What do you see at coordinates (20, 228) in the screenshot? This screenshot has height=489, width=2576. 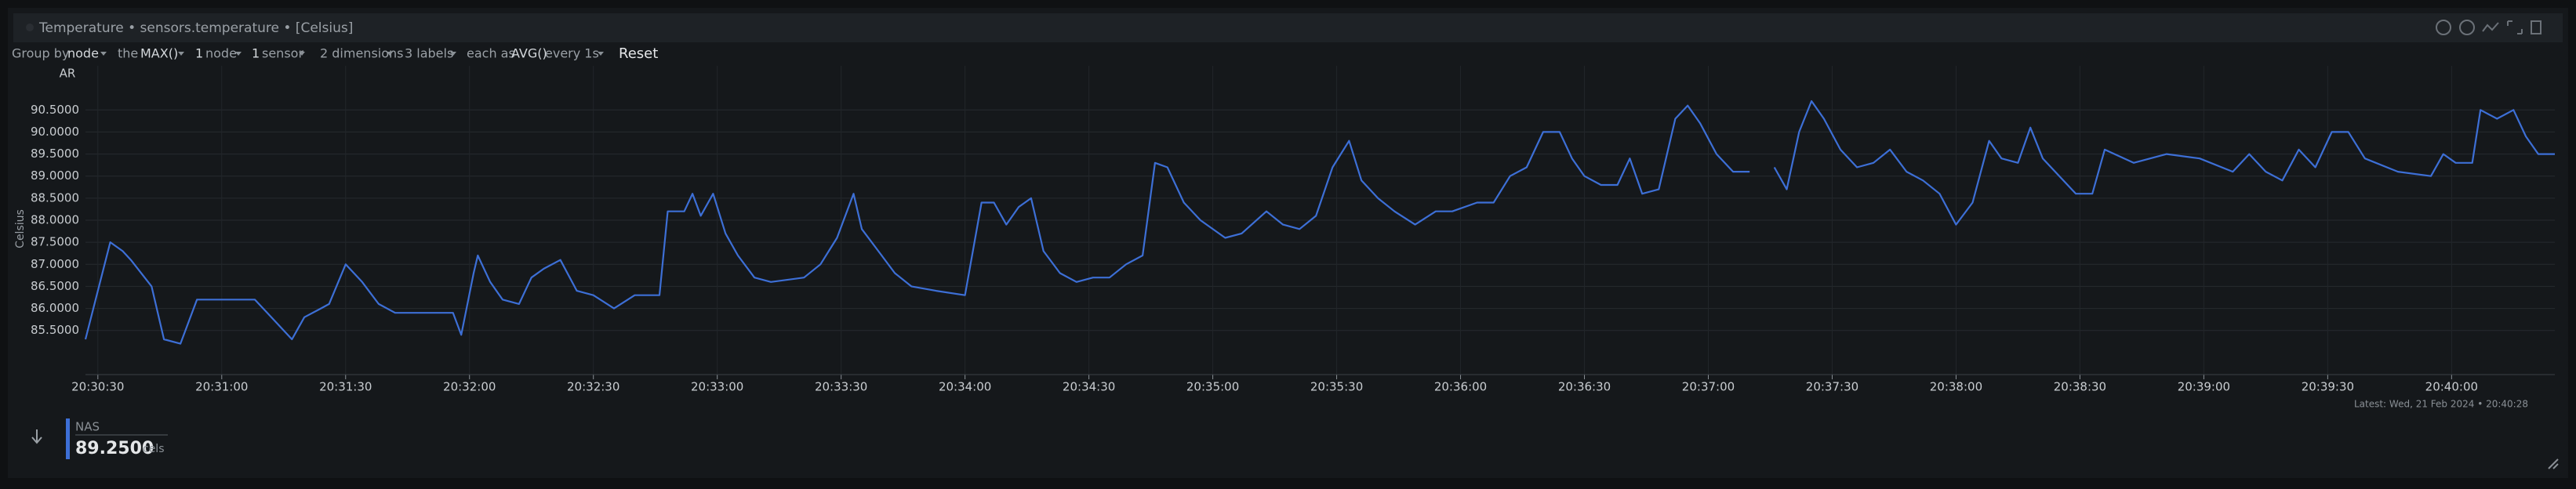 I see `y-axis-title: Celsius` at bounding box center [20, 228].